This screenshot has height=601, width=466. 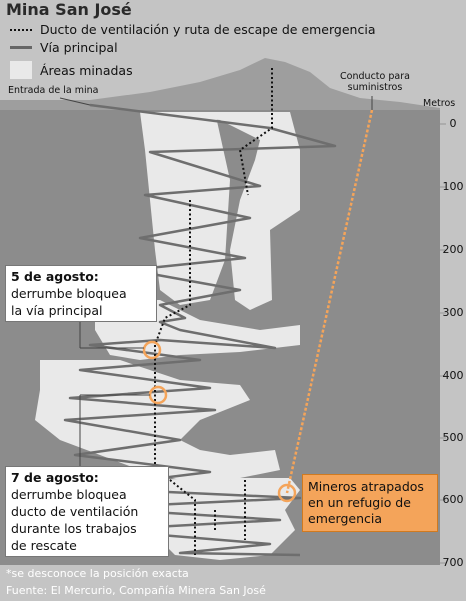 I want to click on ventilation-upper, so click(x=255, y=132).